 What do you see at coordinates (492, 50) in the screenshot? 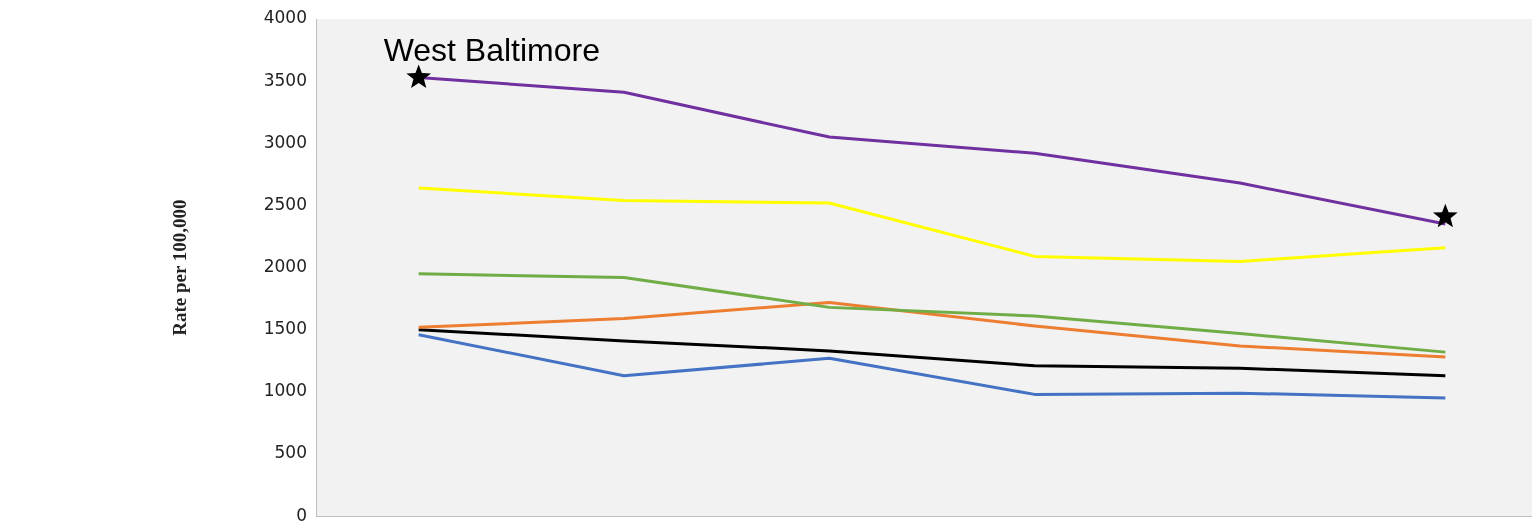
I see `annotation: West Baltimore` at bounding box center [492, 50].